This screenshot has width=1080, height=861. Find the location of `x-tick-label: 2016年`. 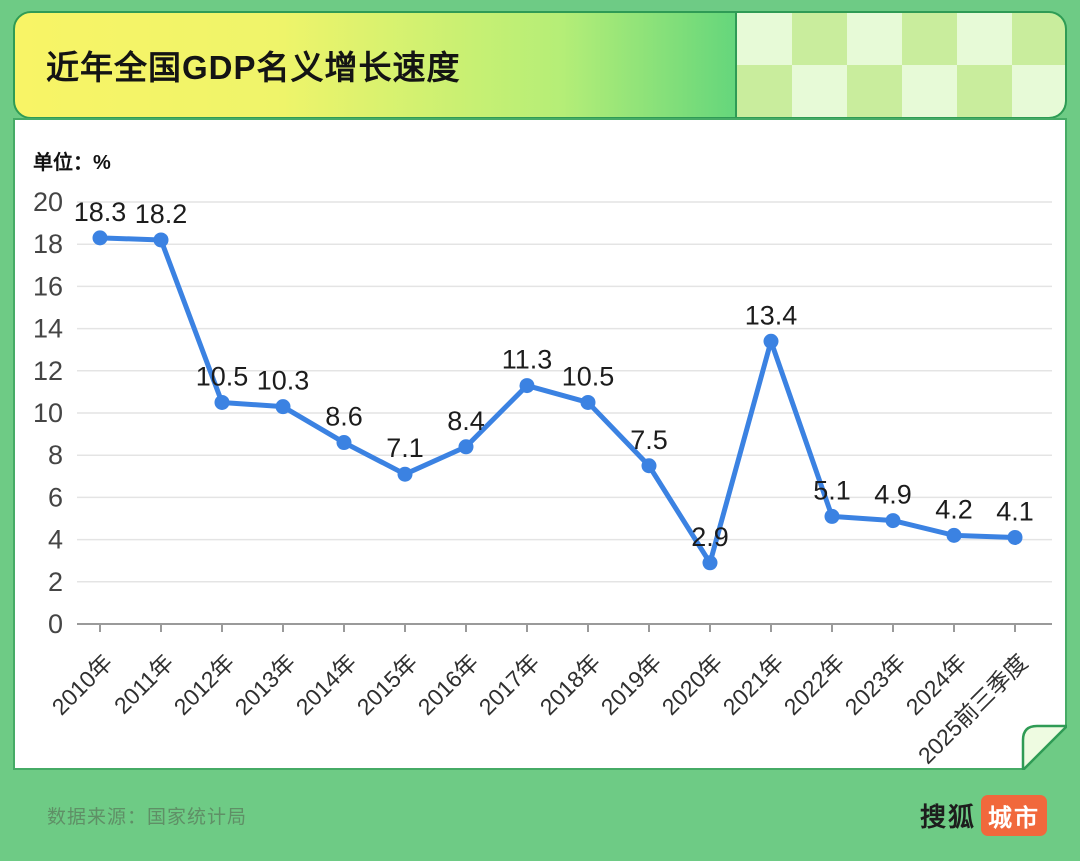

x-tick-label: 2016年 is located at coordinates (448, 684).